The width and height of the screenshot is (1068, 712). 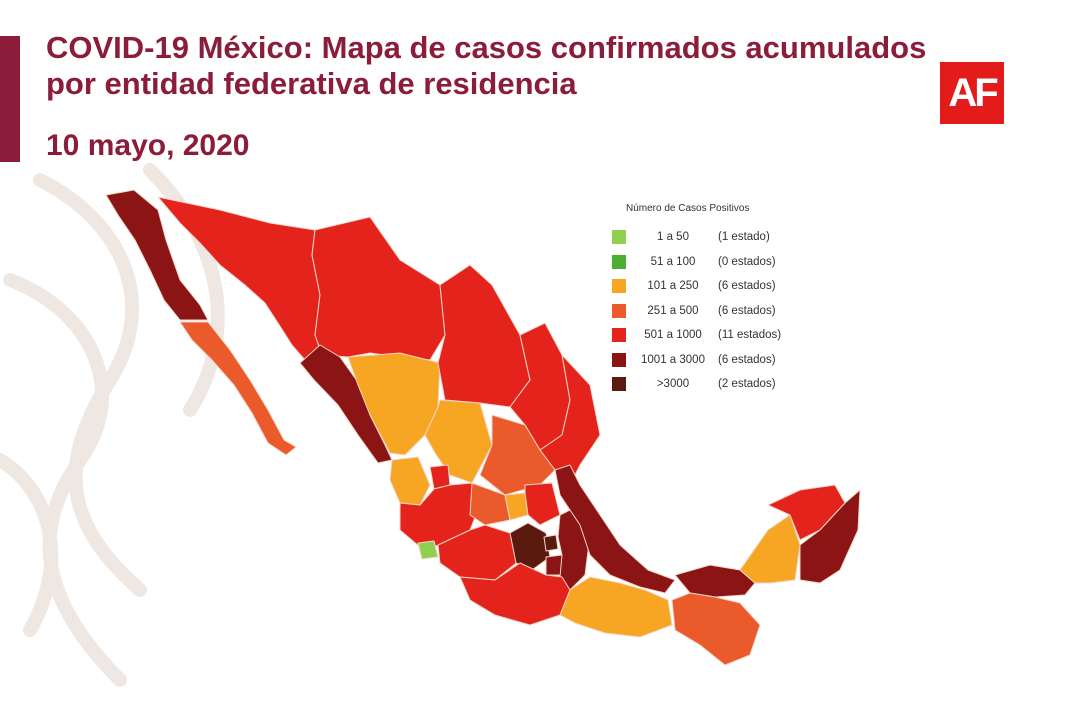 What do you see at coordinates (240, 278) in the screenshot?
I see `state-sonora` at bounding box center [240, 278].